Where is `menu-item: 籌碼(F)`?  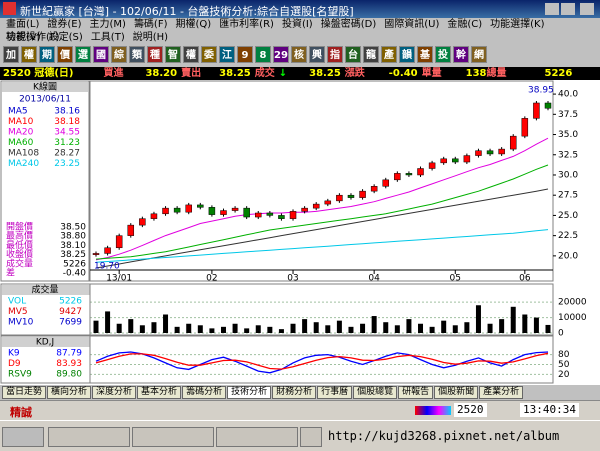 menu-item: 籌碼(F) is located at coordinates (150, 24).